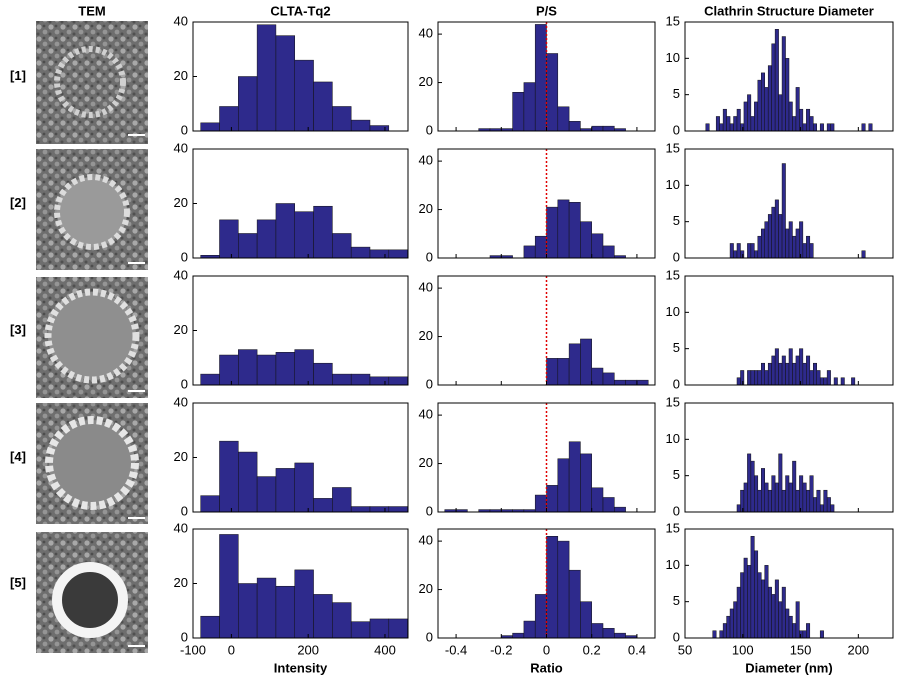 The width and height of the screenshot is (897, 679). Describe the element at coordinates (685, 649) in the screenshot. I see `x-tick-label: 50` at that location.